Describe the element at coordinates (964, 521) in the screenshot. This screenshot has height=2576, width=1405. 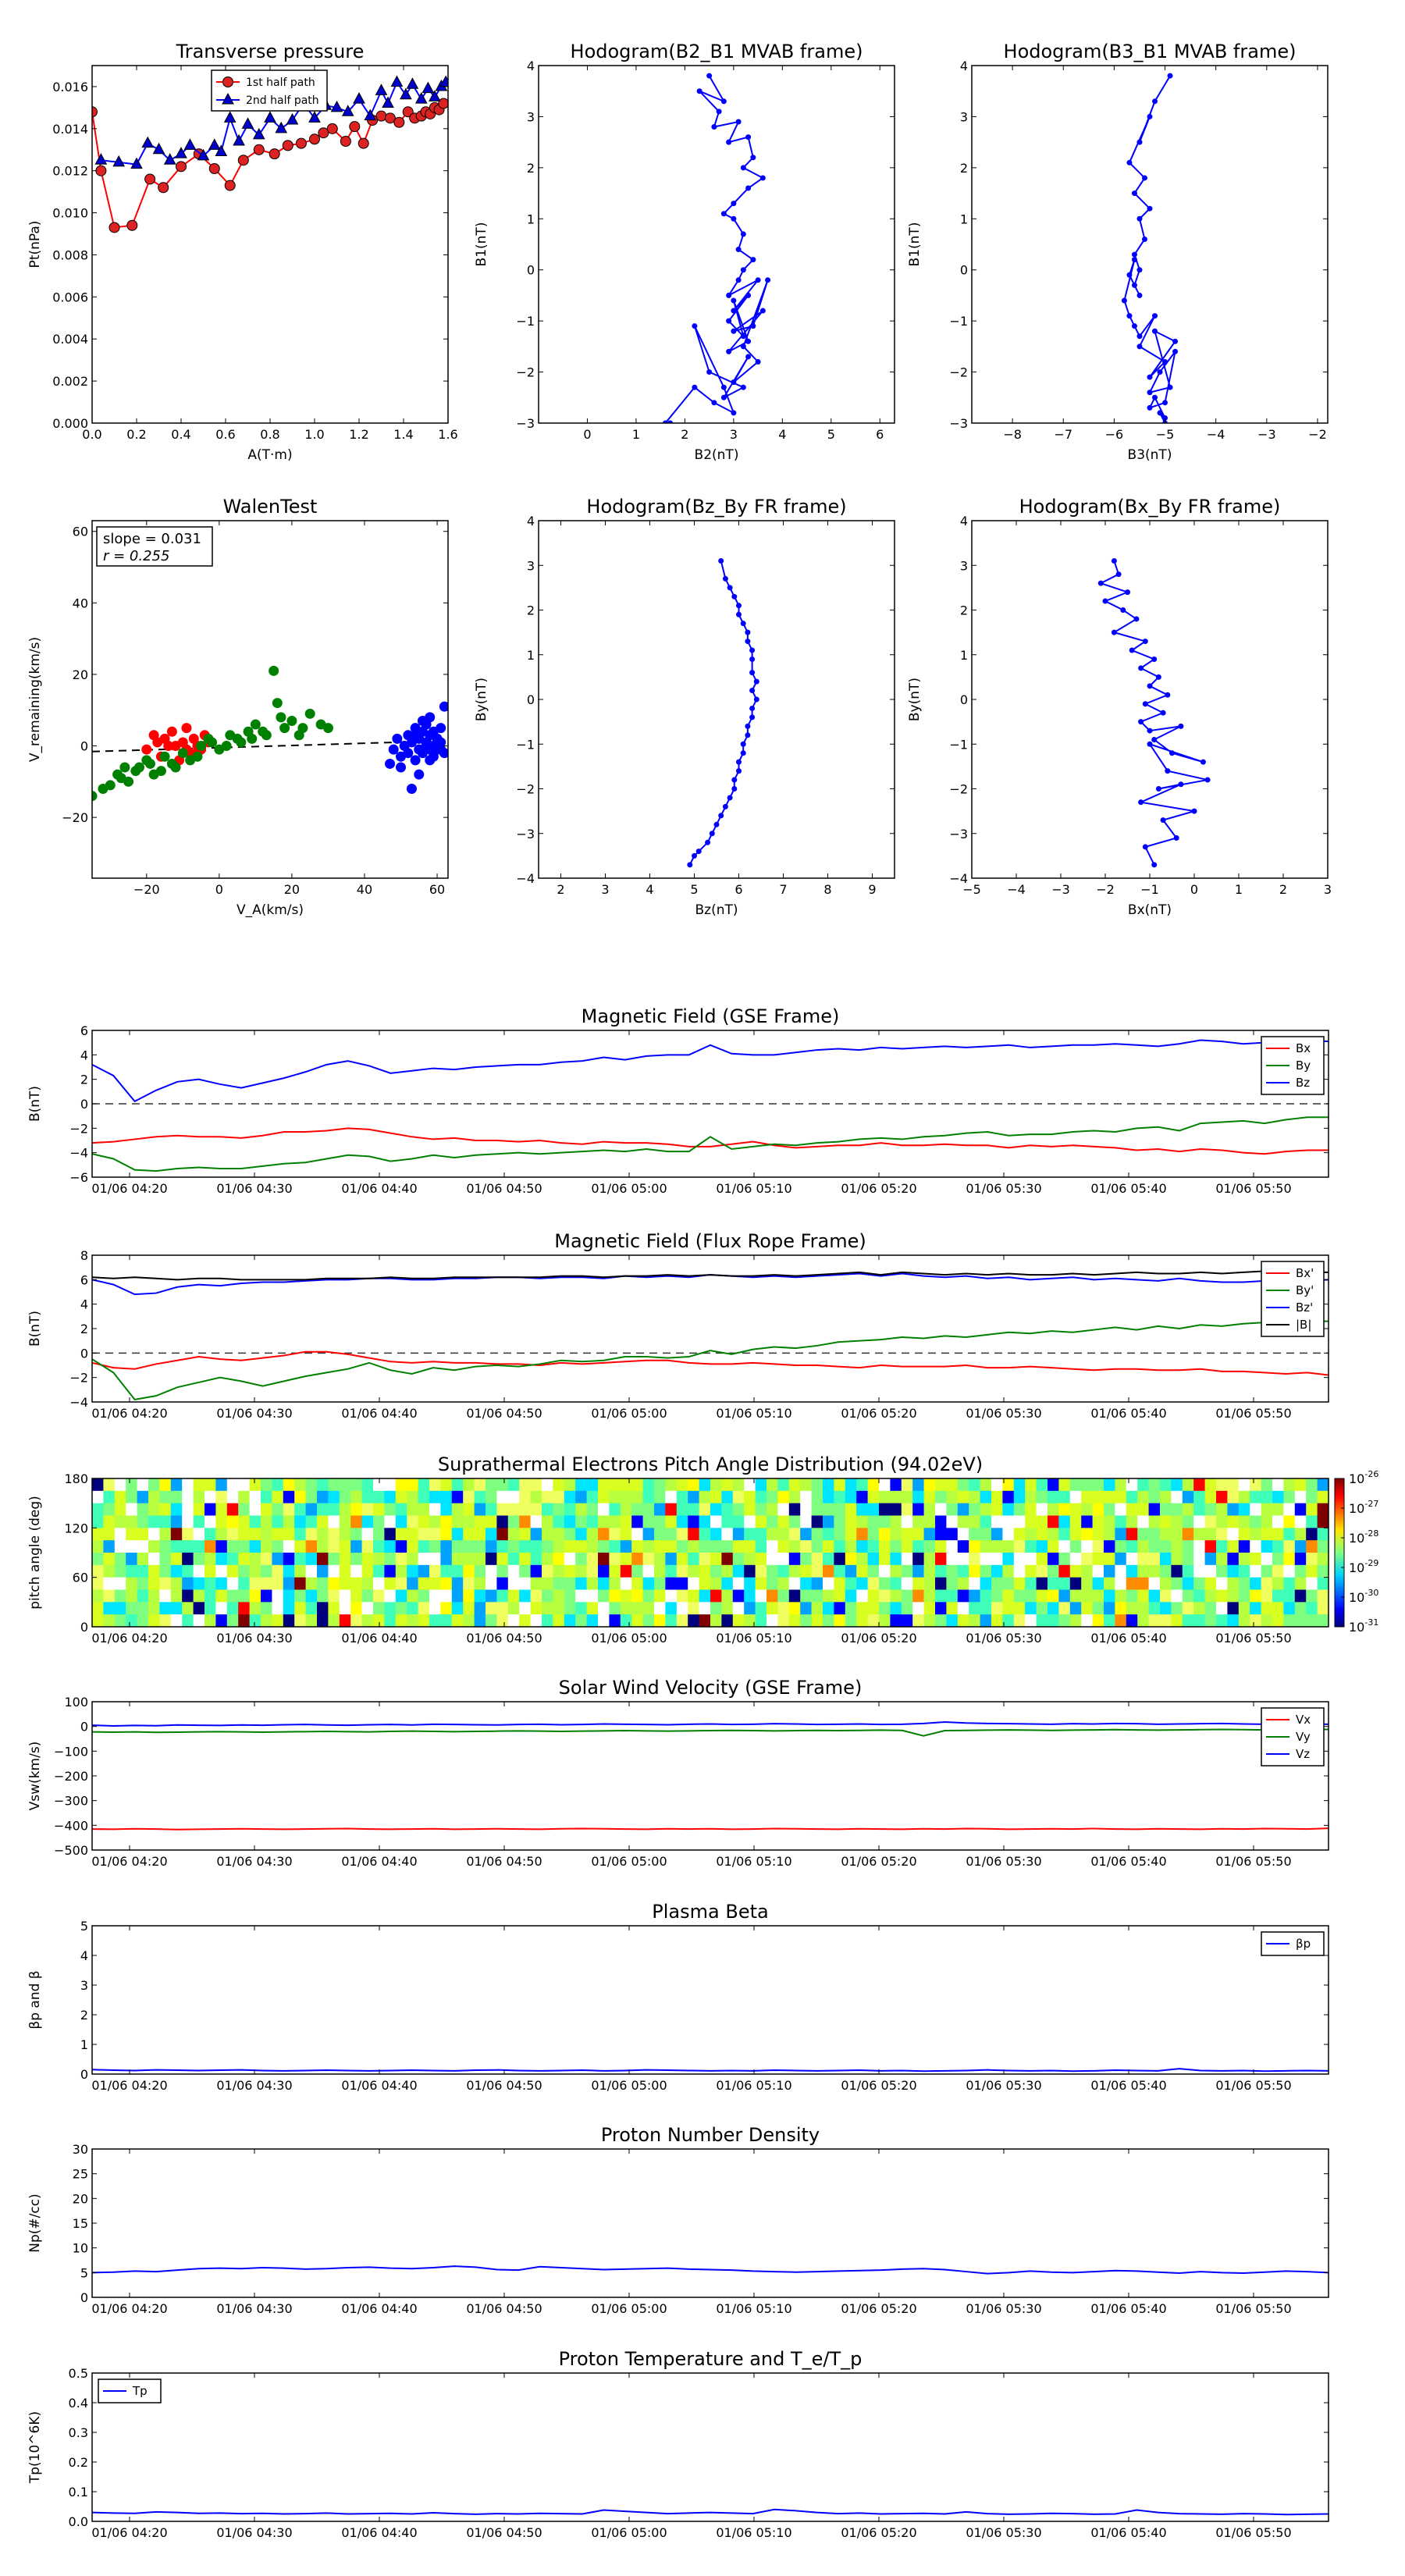
I see `y-tick-label: 4` at that location.